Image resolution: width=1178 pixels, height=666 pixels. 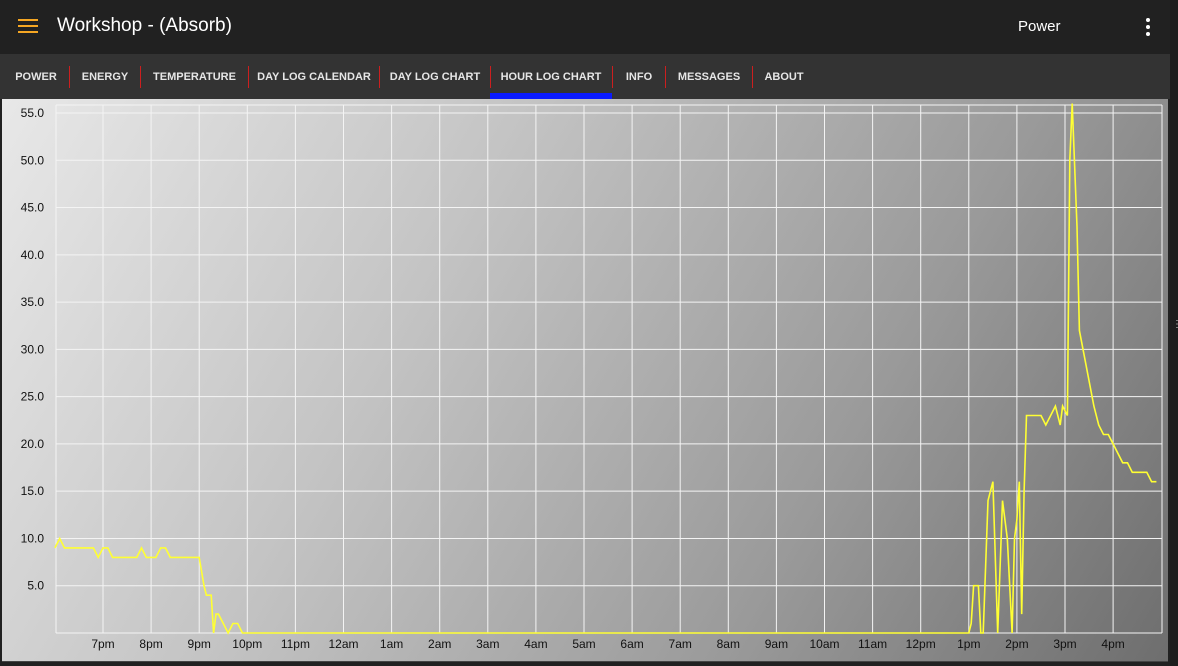 I want to click on x-tick-label: 2am, so click(x=439, y=644).